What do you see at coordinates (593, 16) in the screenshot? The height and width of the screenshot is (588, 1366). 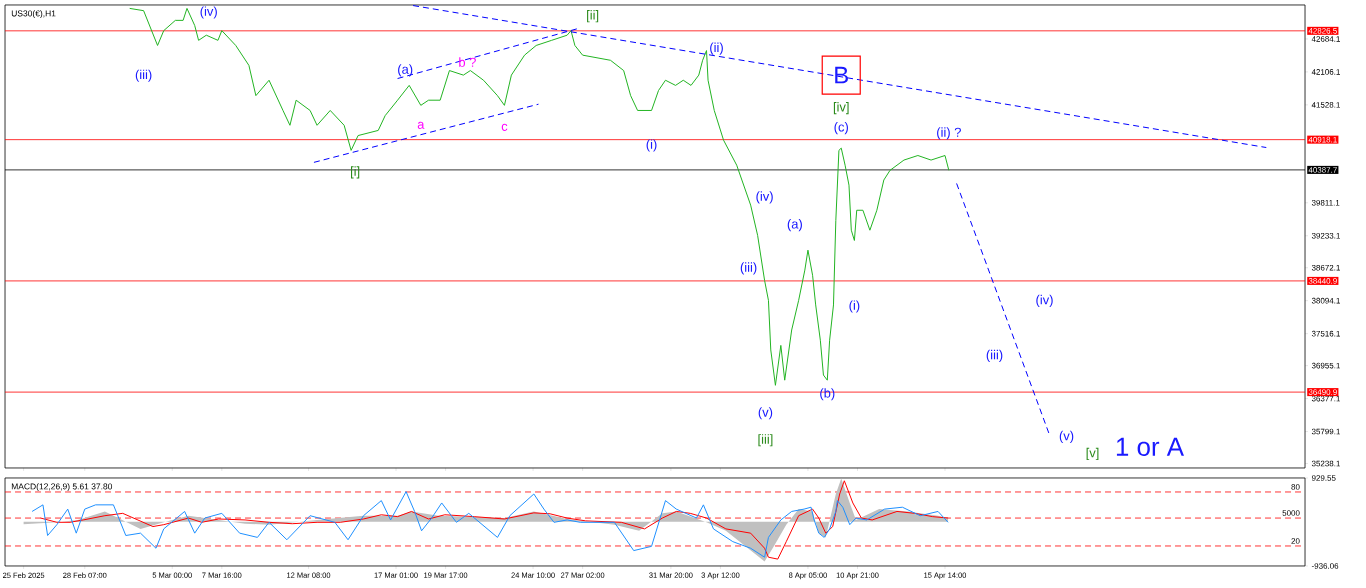 I see `annotation: [ii]` at bounding box center [593, 16].